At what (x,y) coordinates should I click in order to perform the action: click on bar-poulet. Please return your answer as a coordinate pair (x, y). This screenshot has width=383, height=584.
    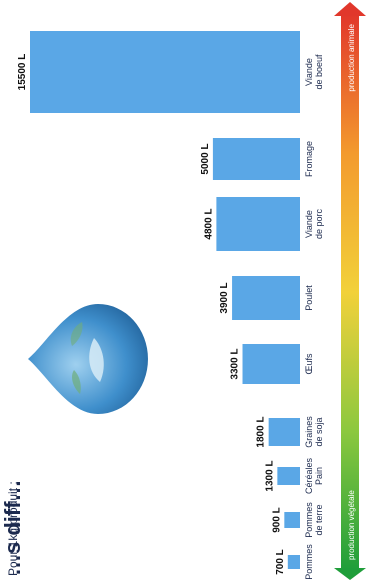
    Looking at the image, I should click on (266, 298).